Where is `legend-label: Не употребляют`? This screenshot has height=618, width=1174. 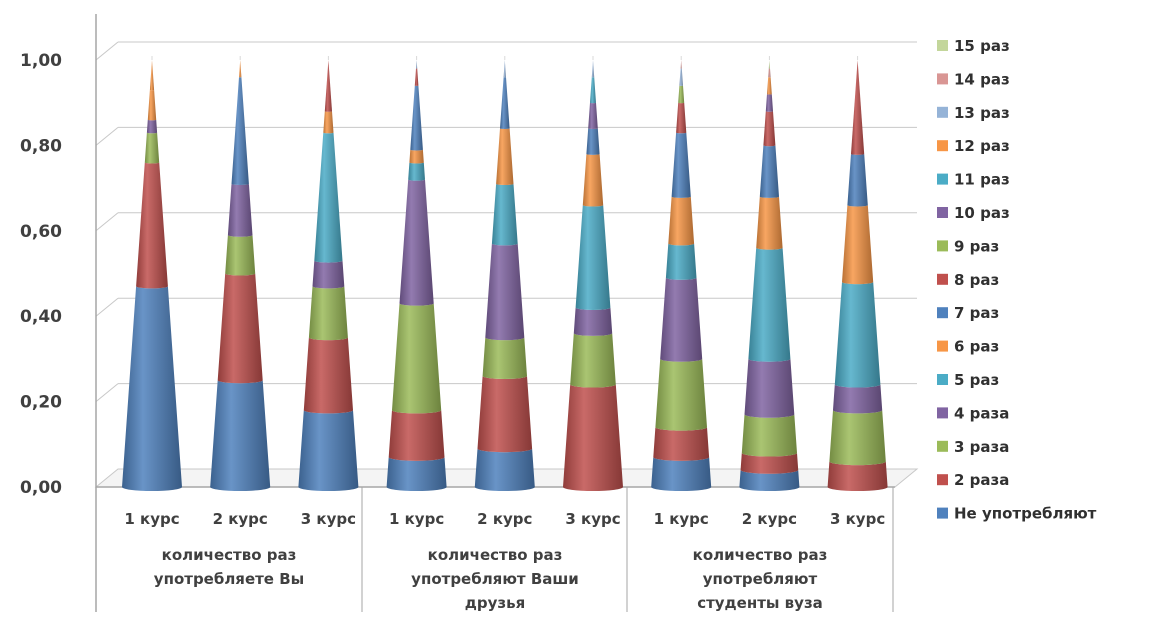 legend-label: Не употребляют is located at coordinates (1025, 514).